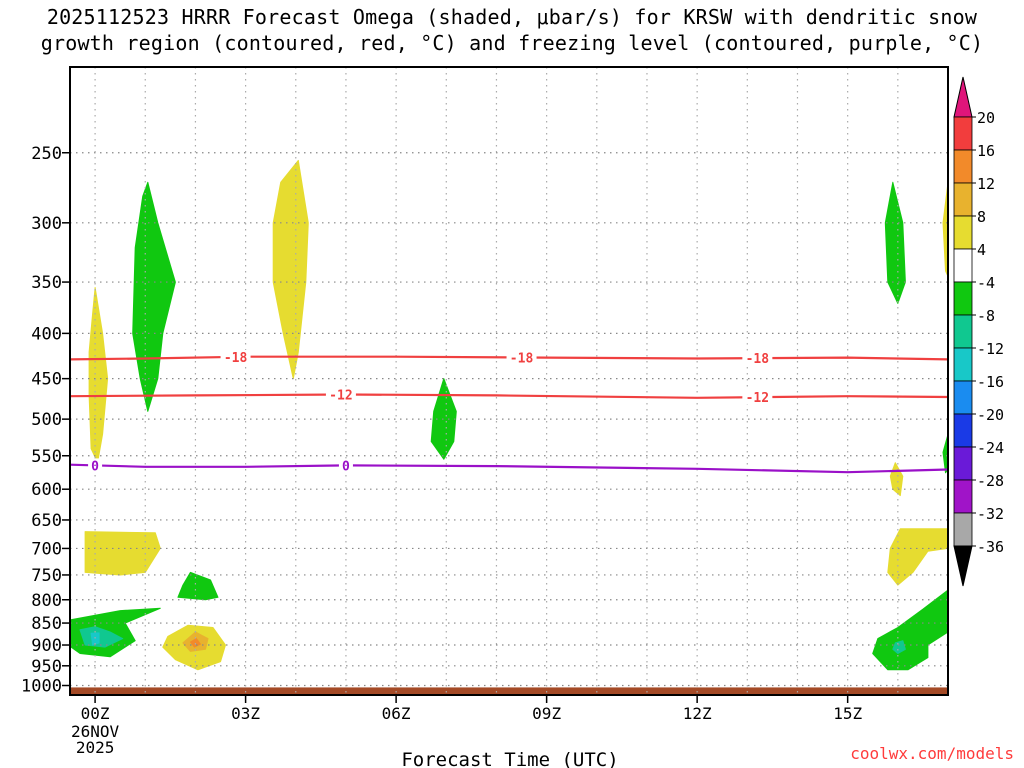  What do you see at coordinates (978, 331) in the screenshot?
I see `colorbar: 20 16 12 8 4 -4 -8 -12 -16 -20 -24 -28 -32 -36` at bounding box center [978, 331].